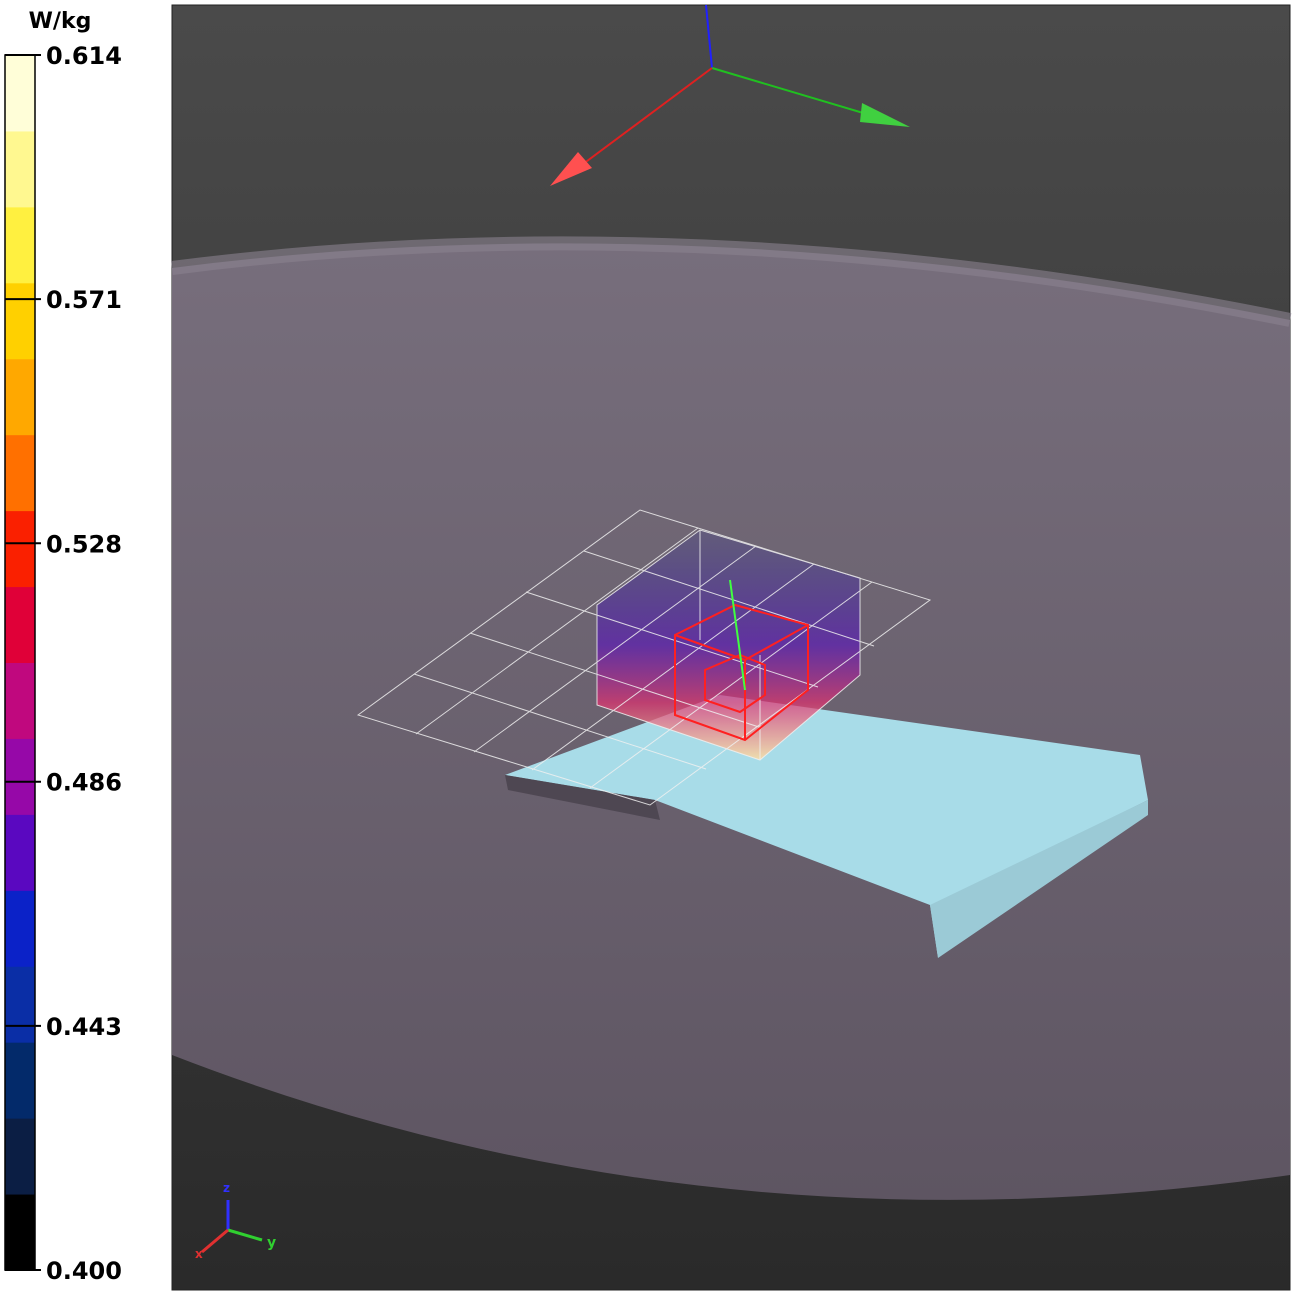 The image size is (1293, 1295). Describe the element at coordinates (84, 1027) in the screenshot. I see `tick-label: 0.443` at that location.